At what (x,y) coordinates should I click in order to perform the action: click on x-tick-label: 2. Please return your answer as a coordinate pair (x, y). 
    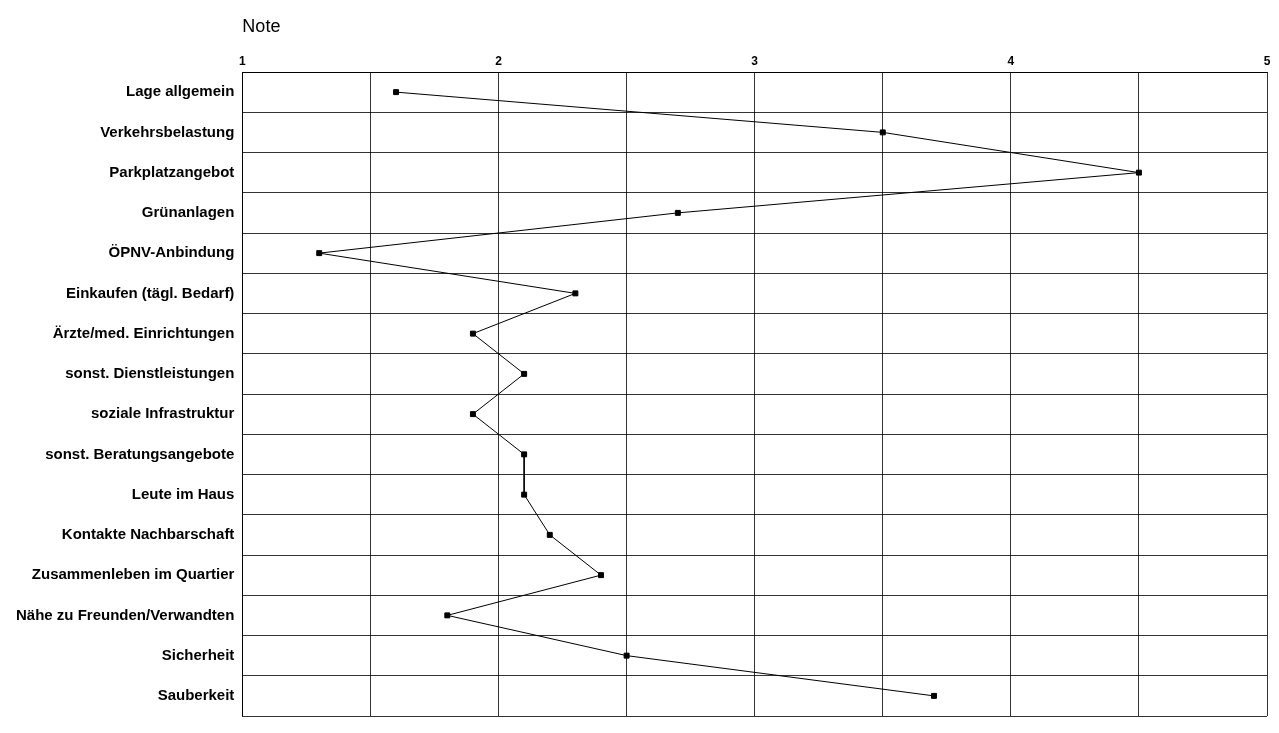
    Looking at the image, I should click on (499, 61).